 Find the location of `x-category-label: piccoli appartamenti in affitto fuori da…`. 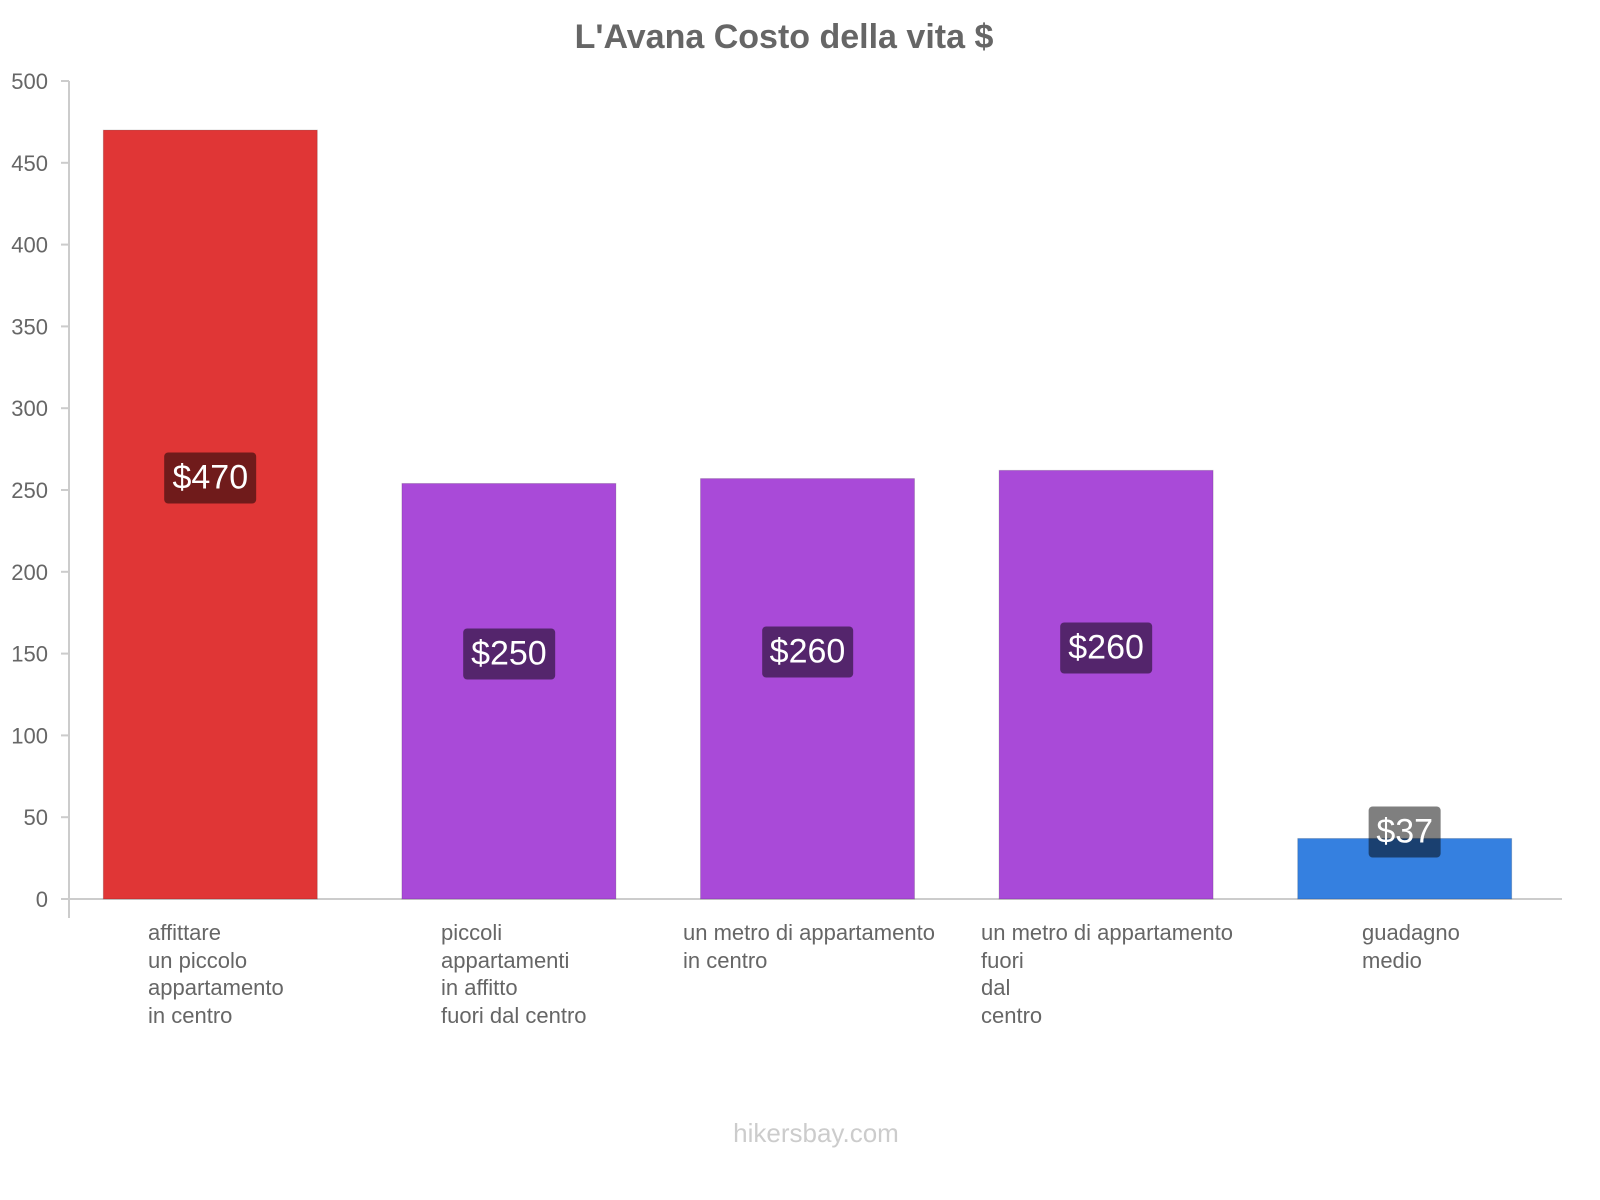

x-category-label: piccoli appartamenti in affitto fuori da… is located at coordinates (514, 974).